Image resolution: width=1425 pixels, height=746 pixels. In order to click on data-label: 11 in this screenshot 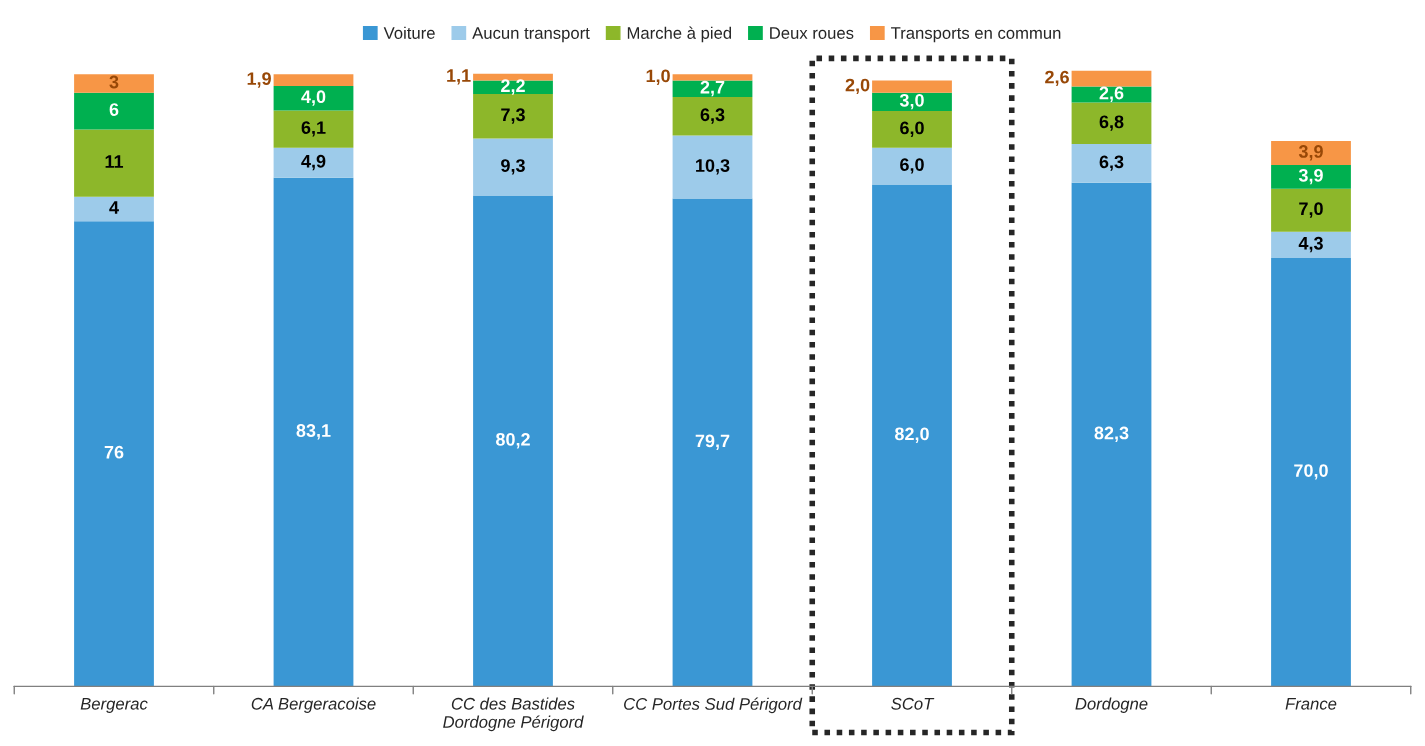, I will do `click(114, 161)`.